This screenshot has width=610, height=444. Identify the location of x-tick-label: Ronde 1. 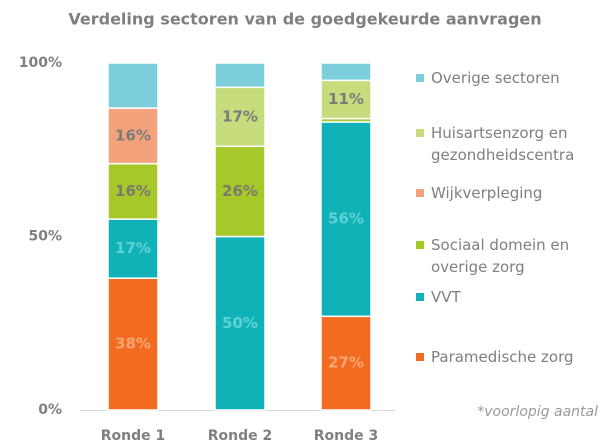
(133, 436).